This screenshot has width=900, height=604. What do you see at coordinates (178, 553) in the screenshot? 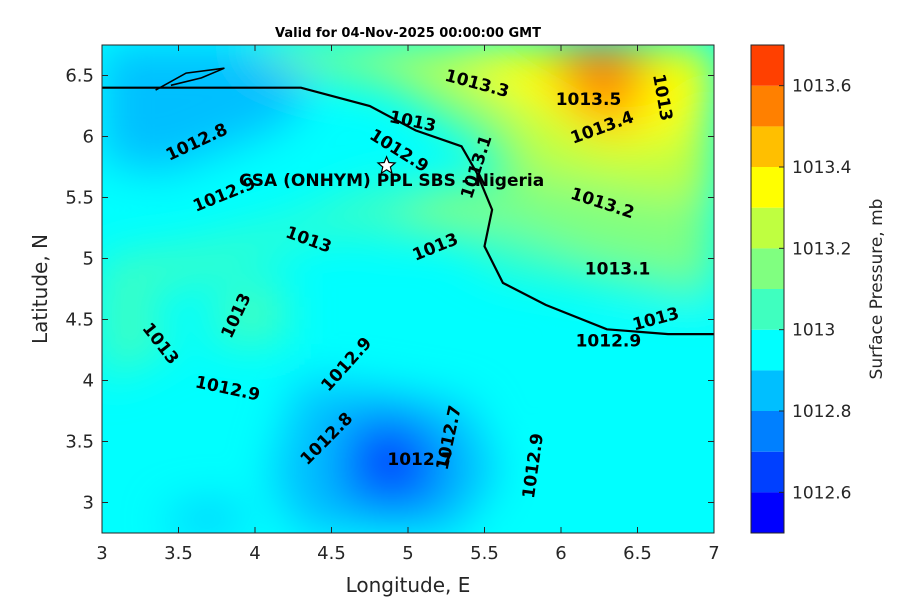
I see `x-tick-label: 3.5` at bounding box center [178, 553].